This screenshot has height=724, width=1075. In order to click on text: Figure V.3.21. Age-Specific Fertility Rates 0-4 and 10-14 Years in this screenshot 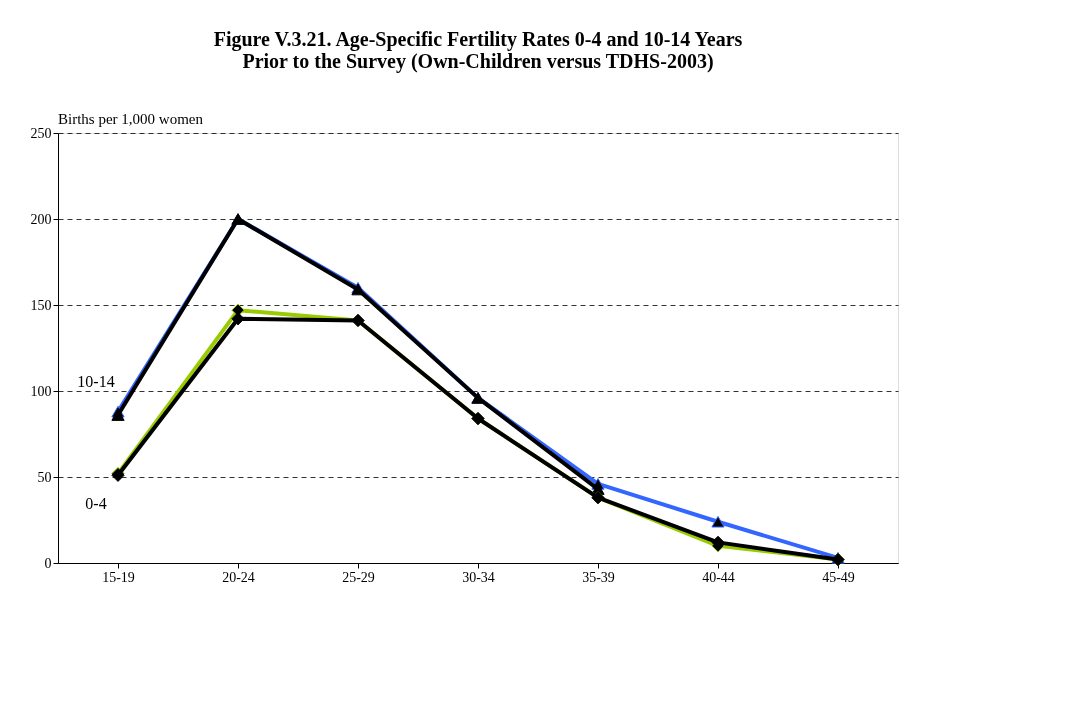, I will do `click(478, 39)`.